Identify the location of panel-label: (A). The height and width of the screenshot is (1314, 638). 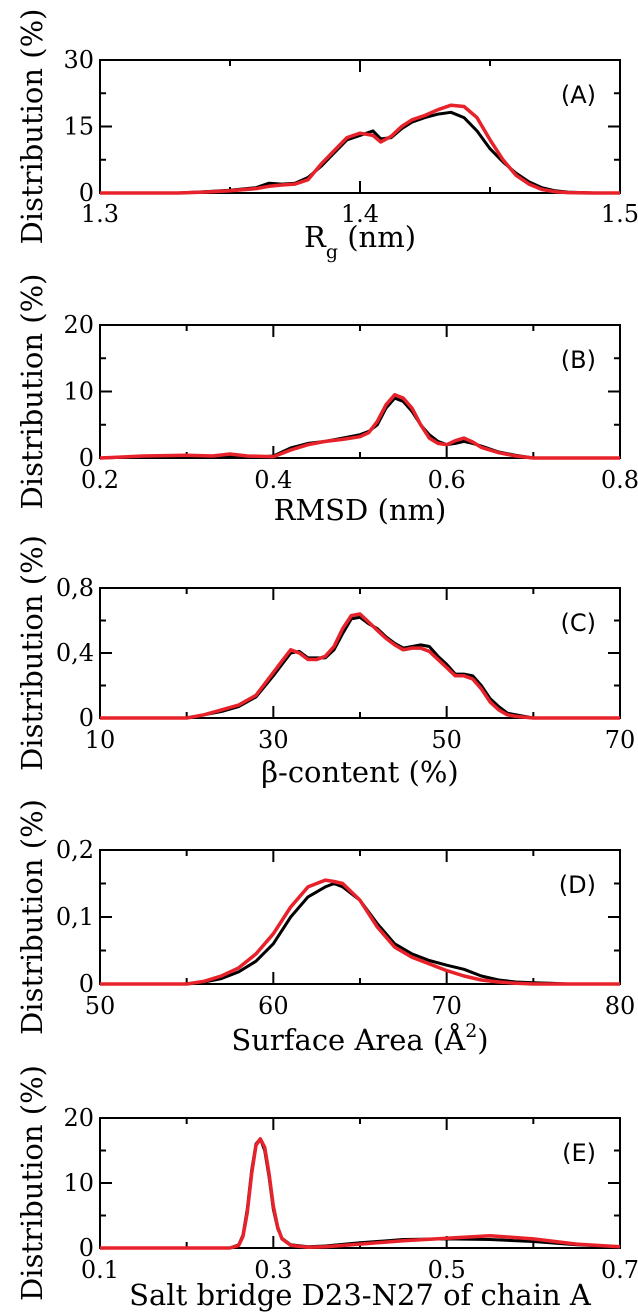
(578, 95).